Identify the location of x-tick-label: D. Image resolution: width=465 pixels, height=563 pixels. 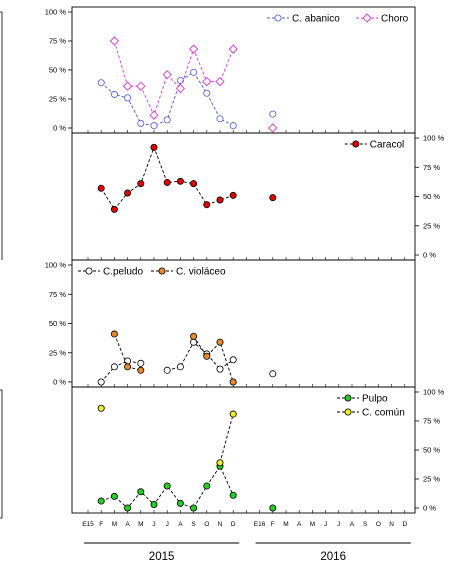
(233, 524).